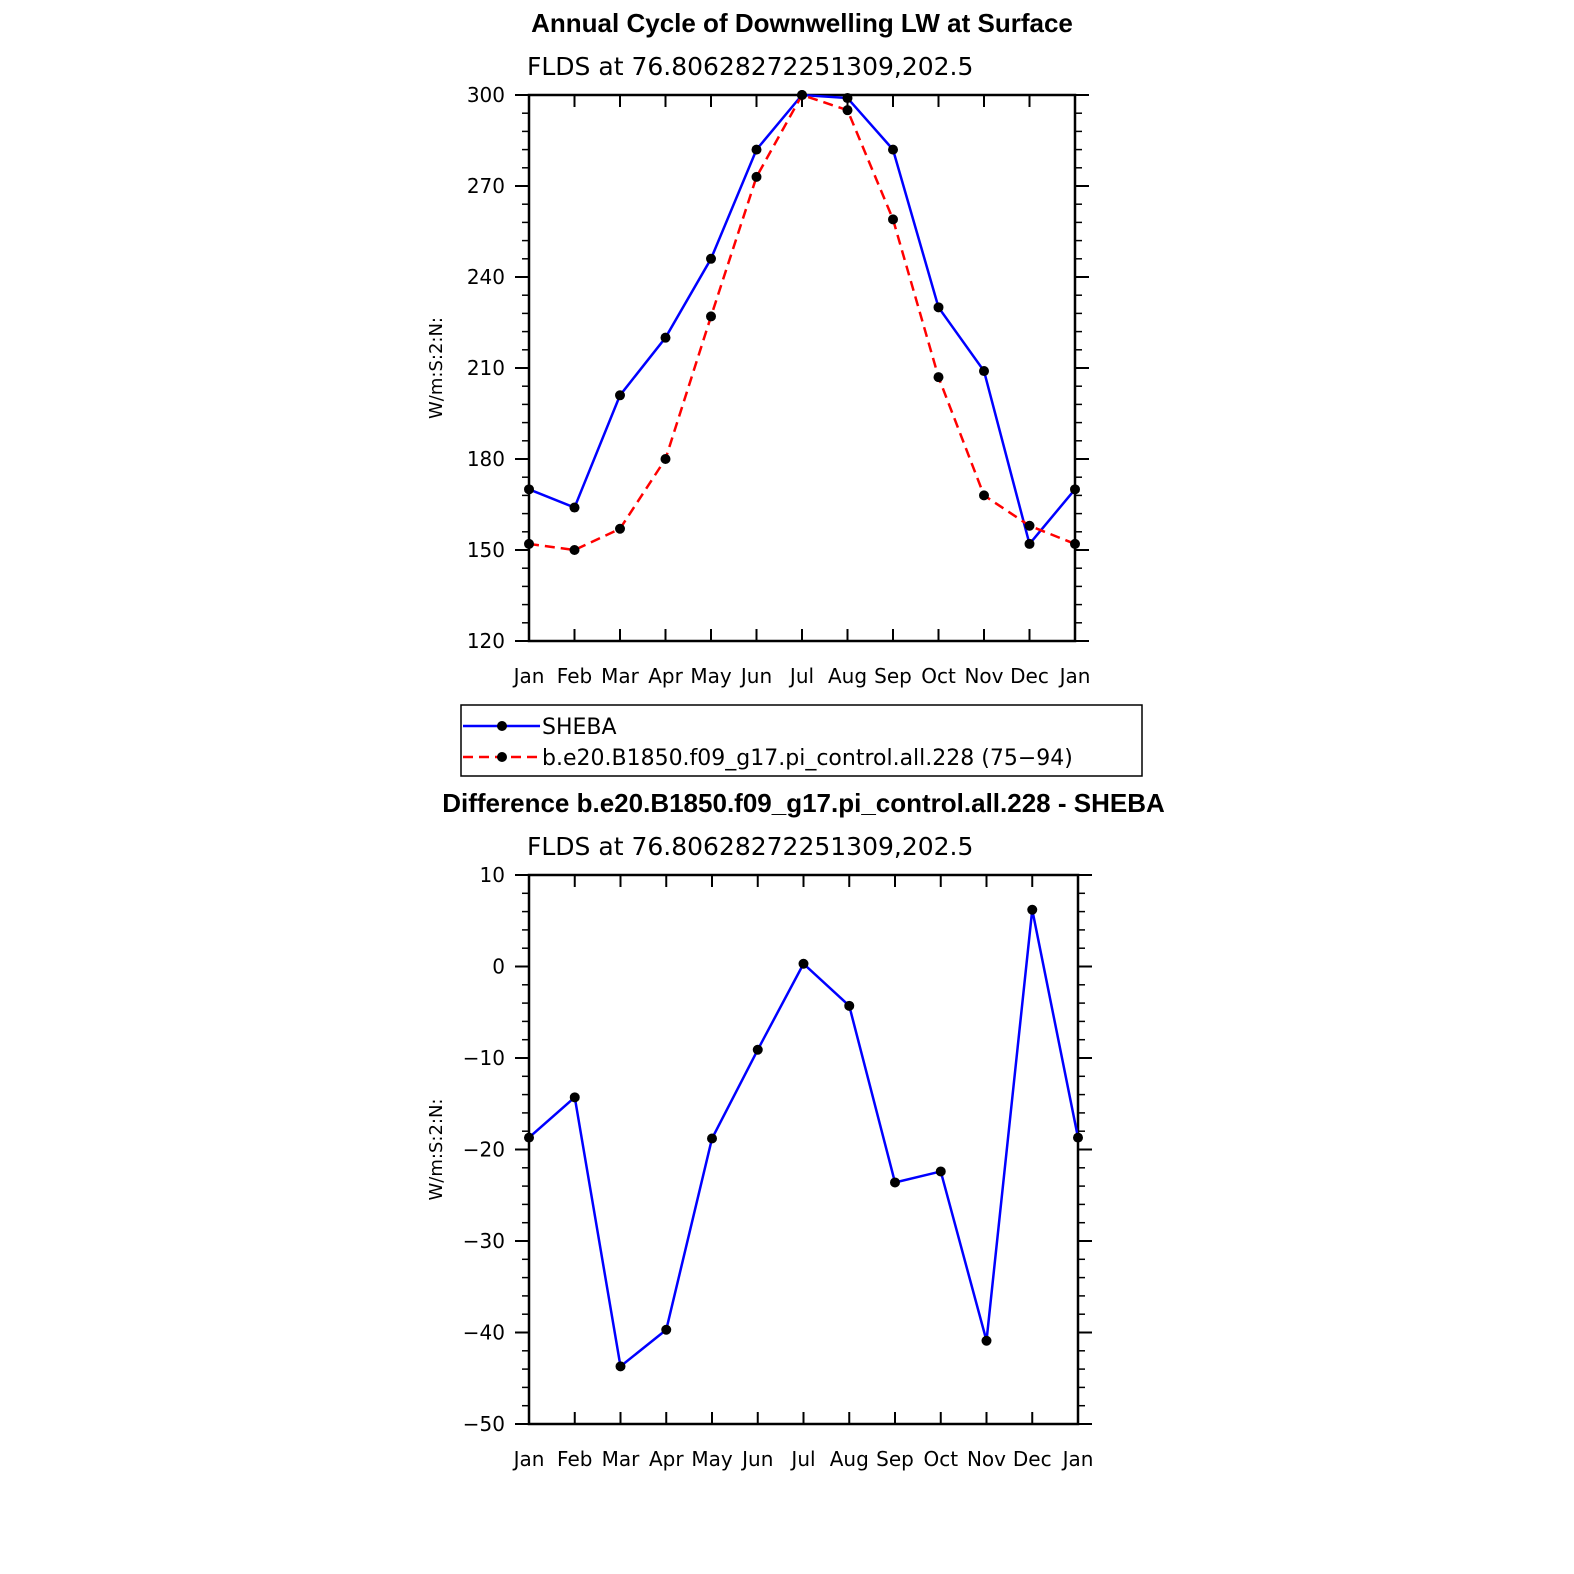 This screenshot has height=1574, width=1574. Describe the element at coordinates (486, 277) in the screenshot. I see `y-tick-label: 240` at that location.